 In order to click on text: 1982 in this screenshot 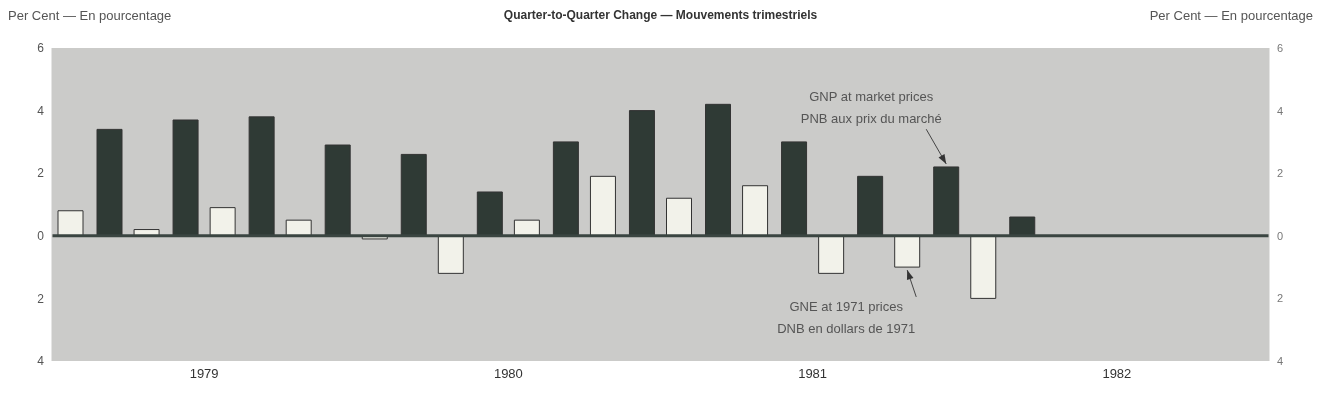, I will do `click(1117, 373)`.